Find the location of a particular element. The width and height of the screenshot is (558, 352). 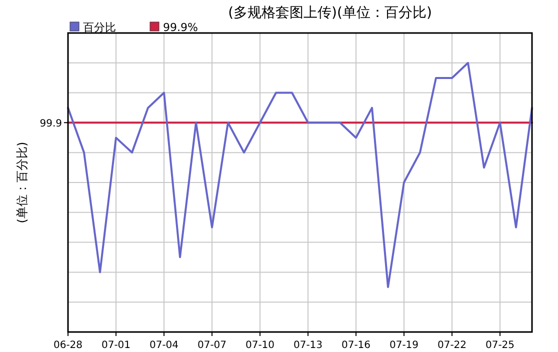

x-tick-label: 07-22 is located at coordinates (452, 345).